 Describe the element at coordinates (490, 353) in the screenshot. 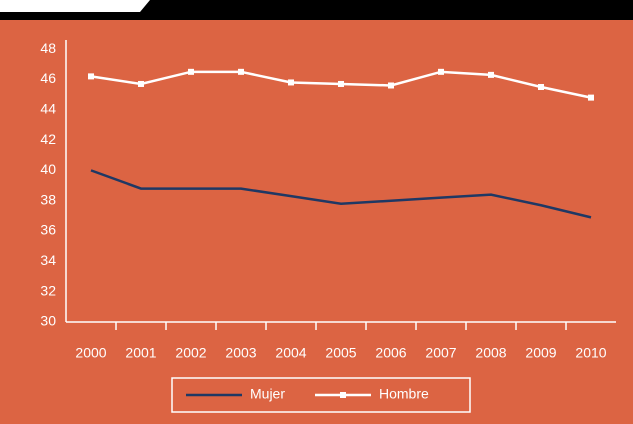

I see `x-tick-label: 2008` at that location.